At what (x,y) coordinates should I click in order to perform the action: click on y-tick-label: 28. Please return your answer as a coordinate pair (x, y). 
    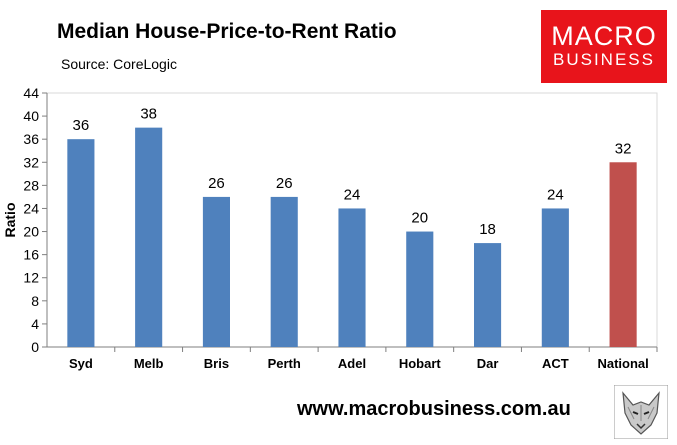
    Looking at the image, I should click on (31, 185).